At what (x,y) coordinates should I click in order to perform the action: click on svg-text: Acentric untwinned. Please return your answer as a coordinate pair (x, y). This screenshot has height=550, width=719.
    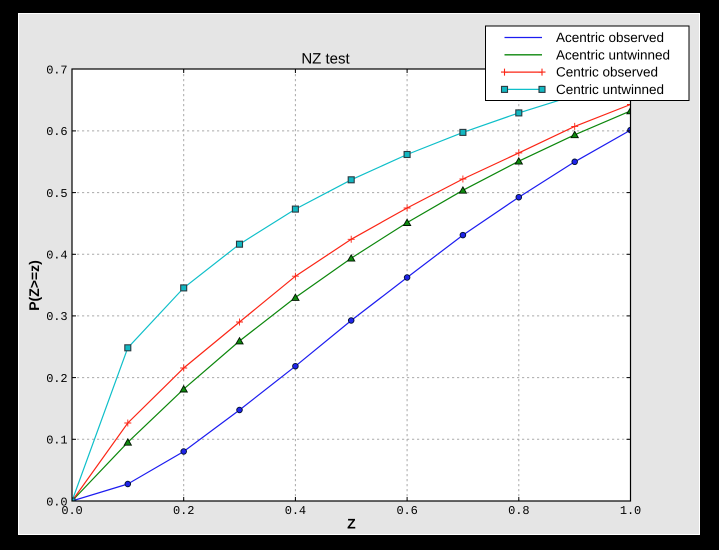
    Looking at the image, I should click on (613, 54).